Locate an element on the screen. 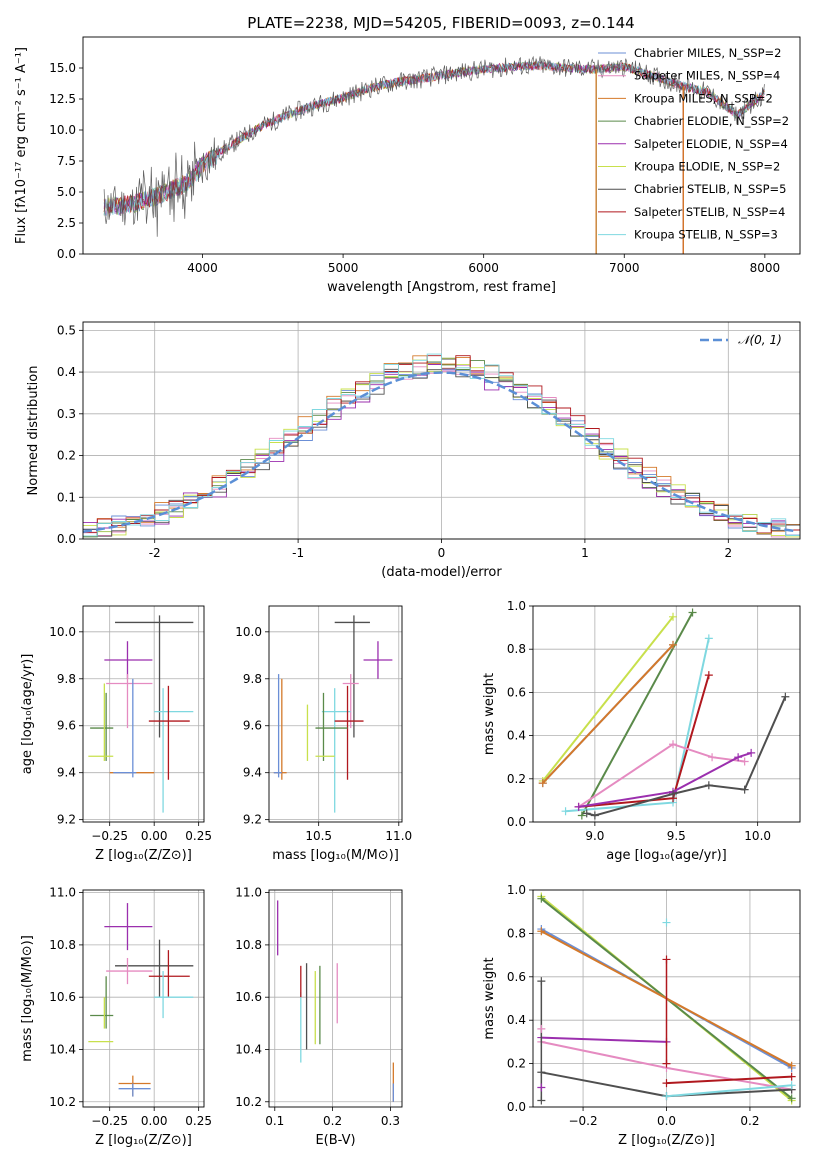 This screenshot has width=819, height=1170. x-tick-label: 6000 is located at coordinates (483, 268).